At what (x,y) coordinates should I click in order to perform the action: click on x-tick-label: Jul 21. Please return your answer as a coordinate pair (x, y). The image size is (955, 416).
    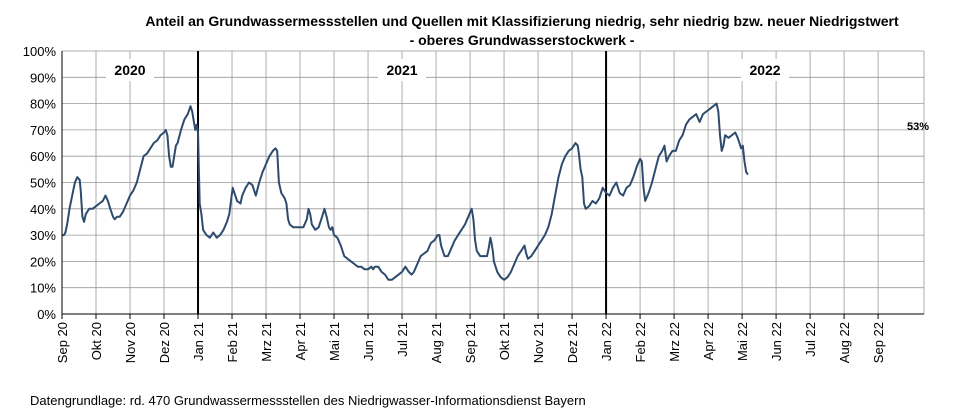
    Looking at the image, I should click on (402, 339).